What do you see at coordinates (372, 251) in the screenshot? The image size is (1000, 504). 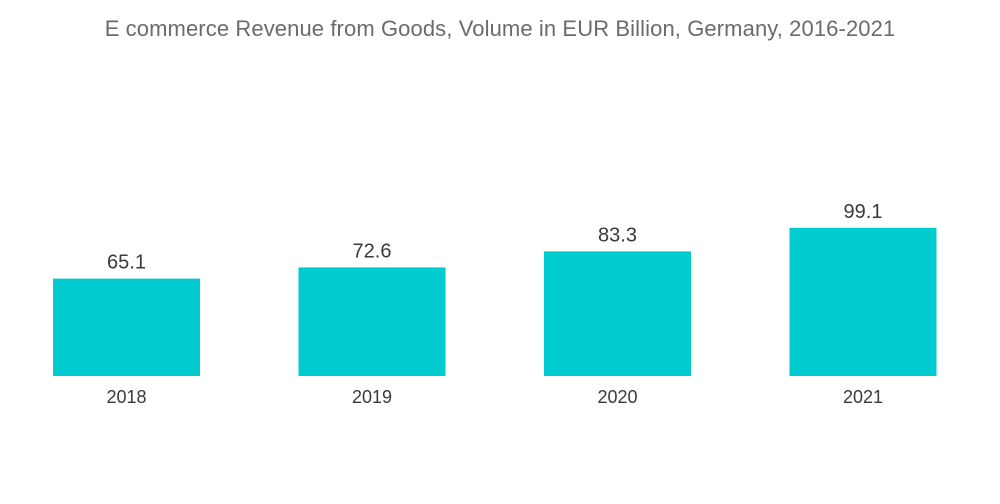 I see `value-label-2019: 72.6` at bounding box center [372, 251].